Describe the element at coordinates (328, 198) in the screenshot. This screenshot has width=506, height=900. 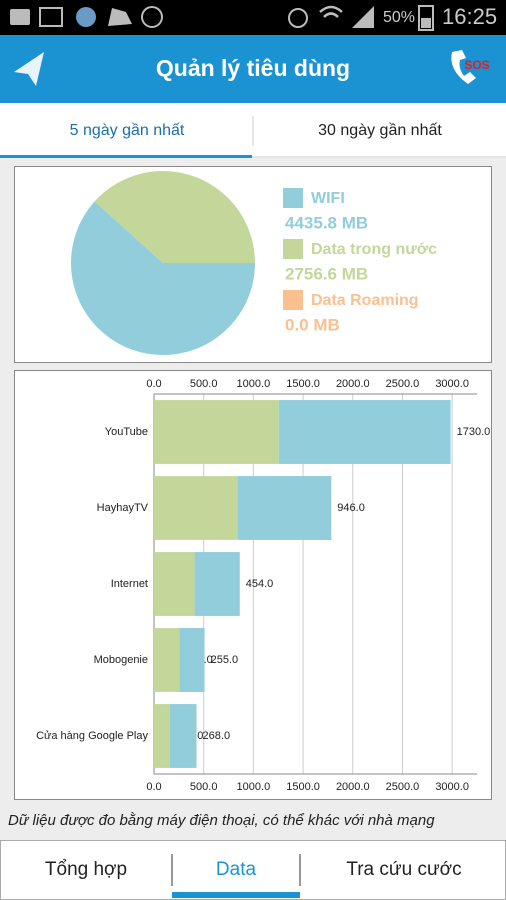
I see `legend-label: WIFI` at that location.